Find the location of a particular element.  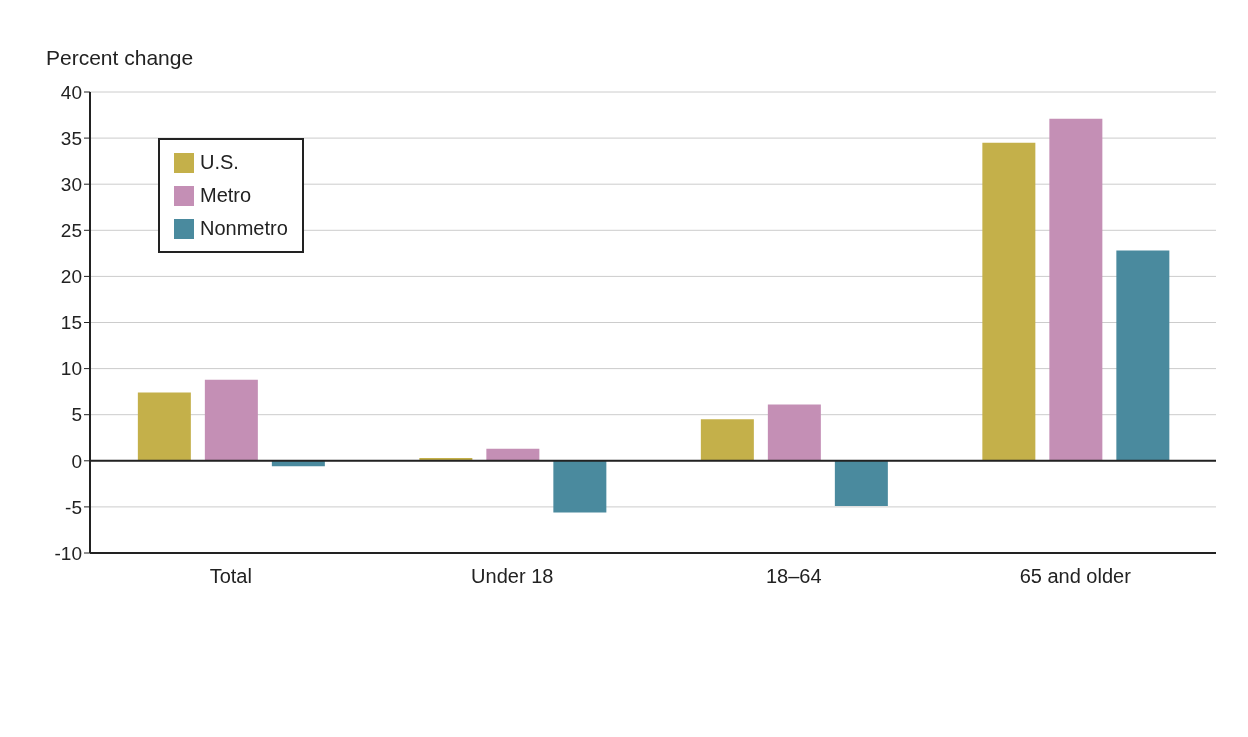

y-tick-label: 15 is located at coordinates (71, 323).